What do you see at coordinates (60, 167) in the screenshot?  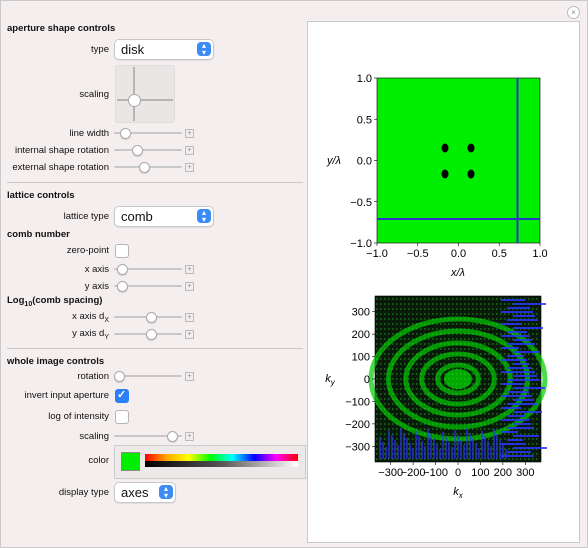 I see `external-rotation-label: external shape rotation` at bounding box center [60, 167].